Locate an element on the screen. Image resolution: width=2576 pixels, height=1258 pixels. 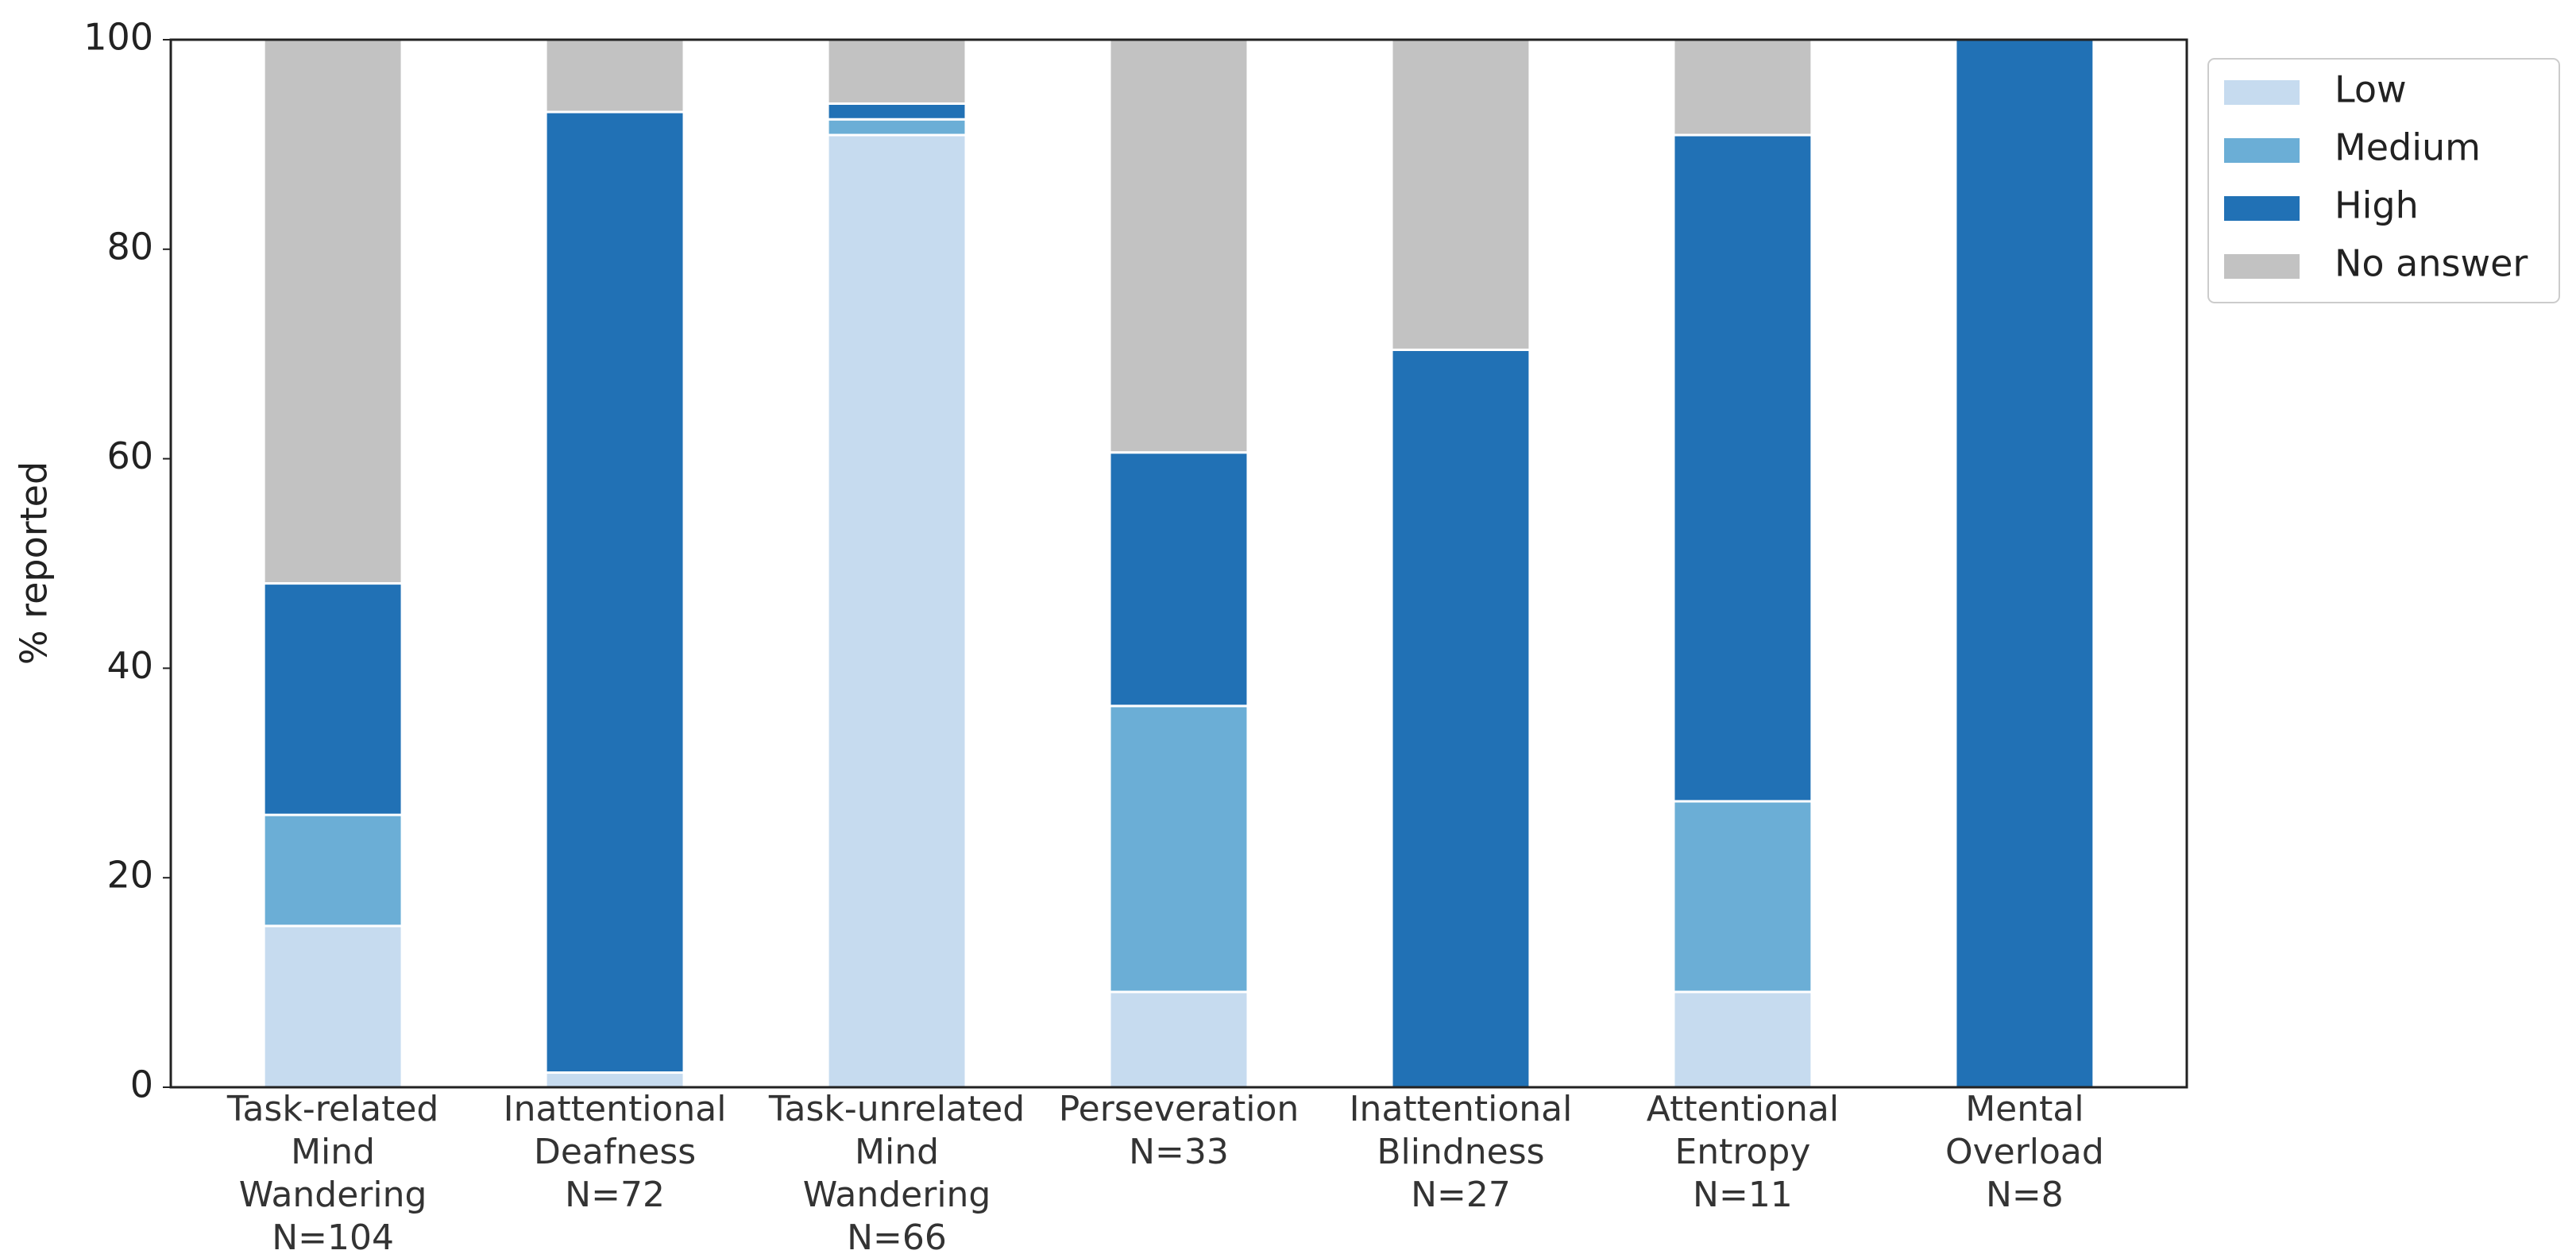
y-axis-label: % reported is located at coordinates (34, 563).